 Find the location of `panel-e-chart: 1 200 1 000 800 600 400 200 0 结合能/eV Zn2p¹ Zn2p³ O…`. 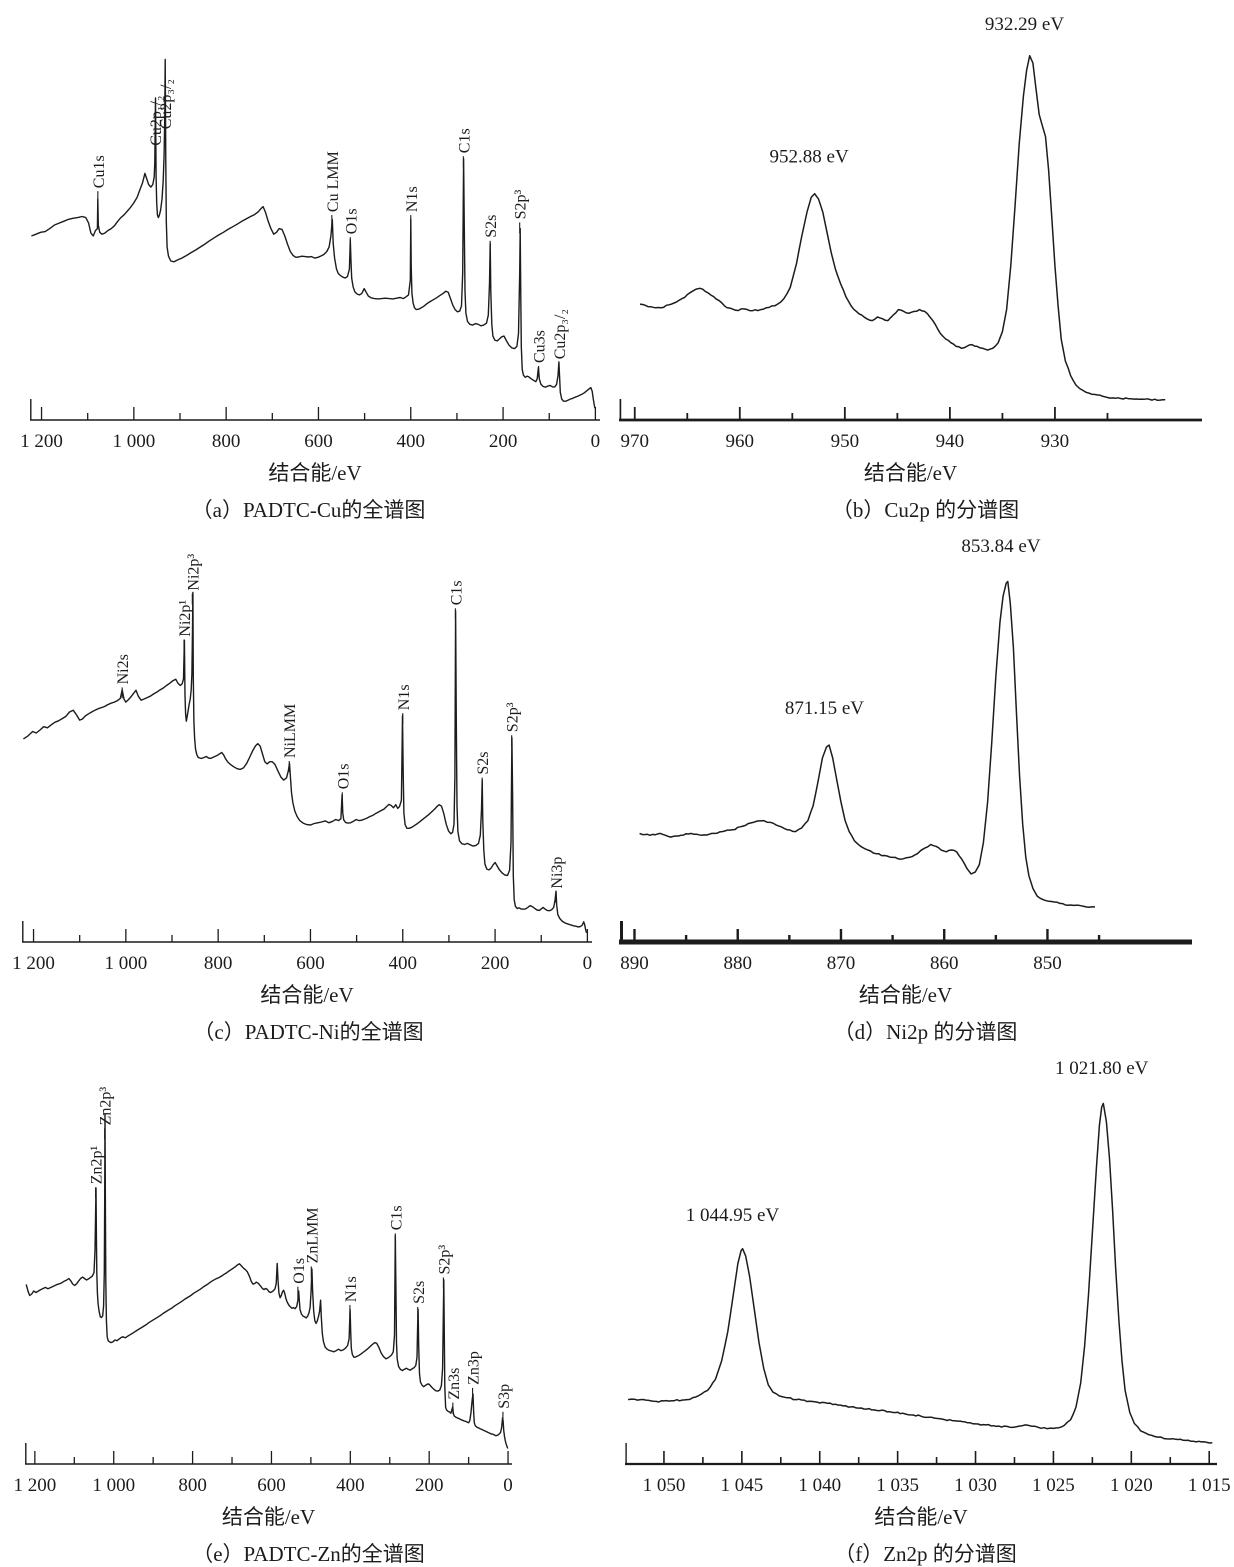

panel-e-chart: 1 200 1 000 800 600 400 200 0 结合能/eV Zn2p¹ Zn2p³ O… is located at coordinates (263, 1308).